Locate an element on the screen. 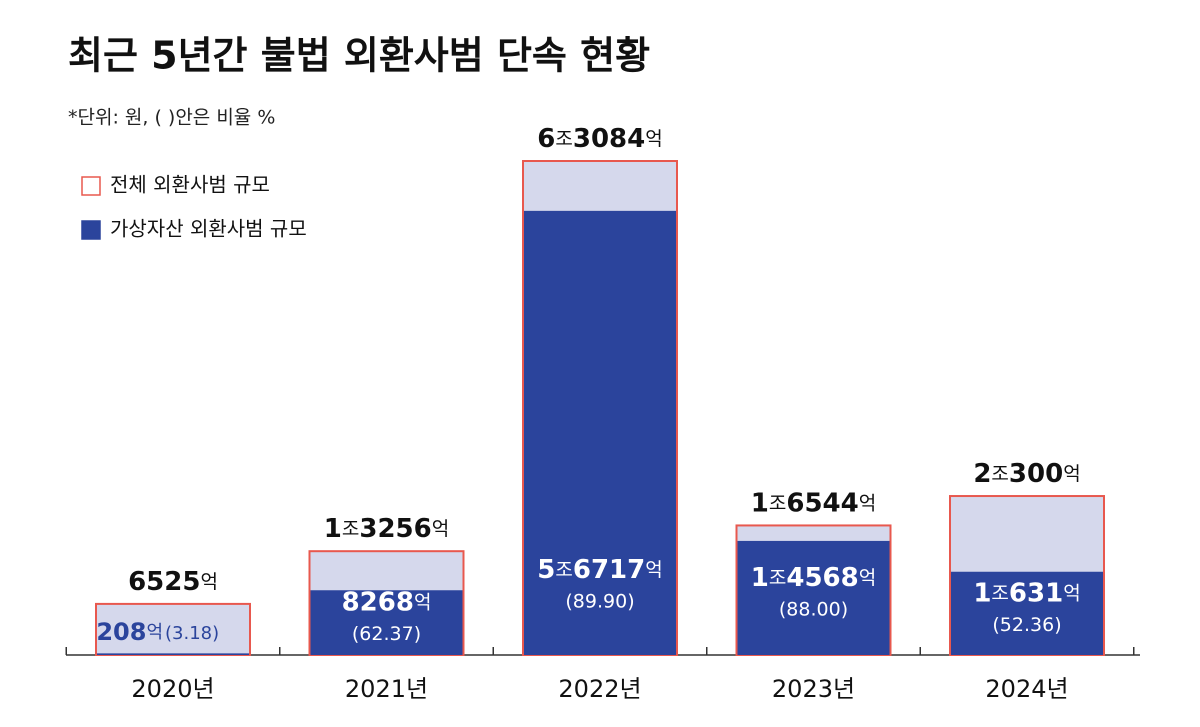 The image size is (1200, 727). total-bar is located at coordinates (173, 629).